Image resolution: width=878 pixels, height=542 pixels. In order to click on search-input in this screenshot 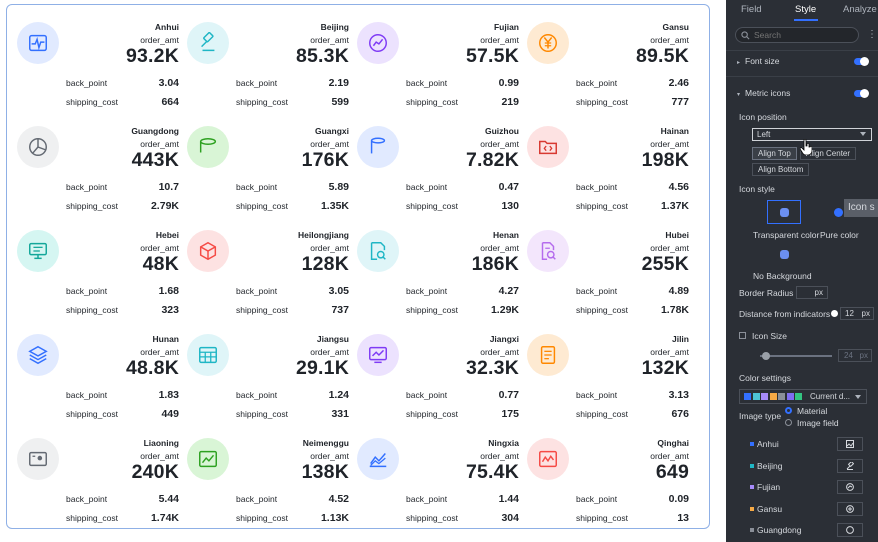, I will do `click(804, 35)`.